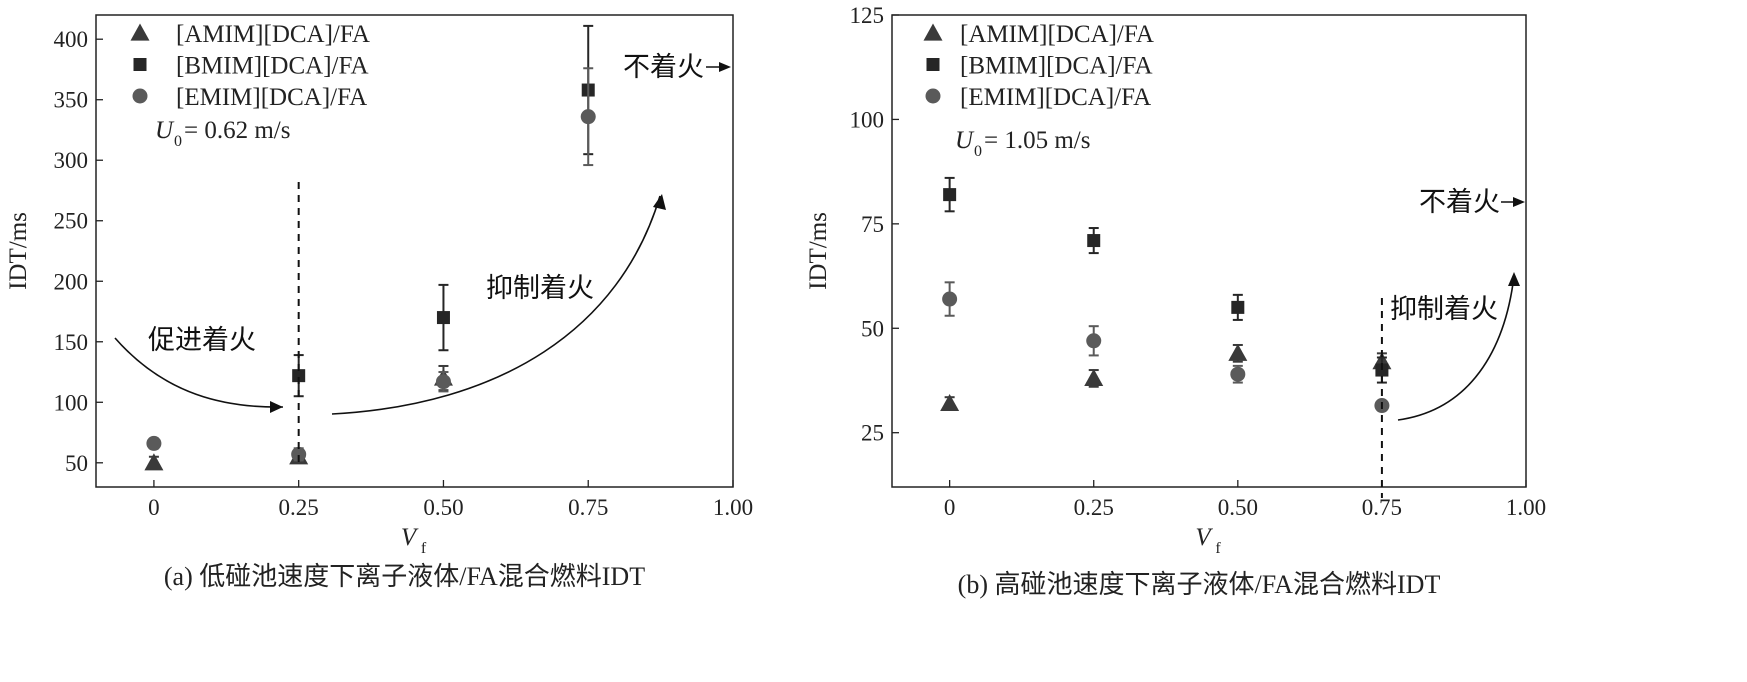 This screenshot has width=1747, height=682. Describe the element at coordinates (71, 100) in the screenshot. I see `y-tick-label: 350` at that location.